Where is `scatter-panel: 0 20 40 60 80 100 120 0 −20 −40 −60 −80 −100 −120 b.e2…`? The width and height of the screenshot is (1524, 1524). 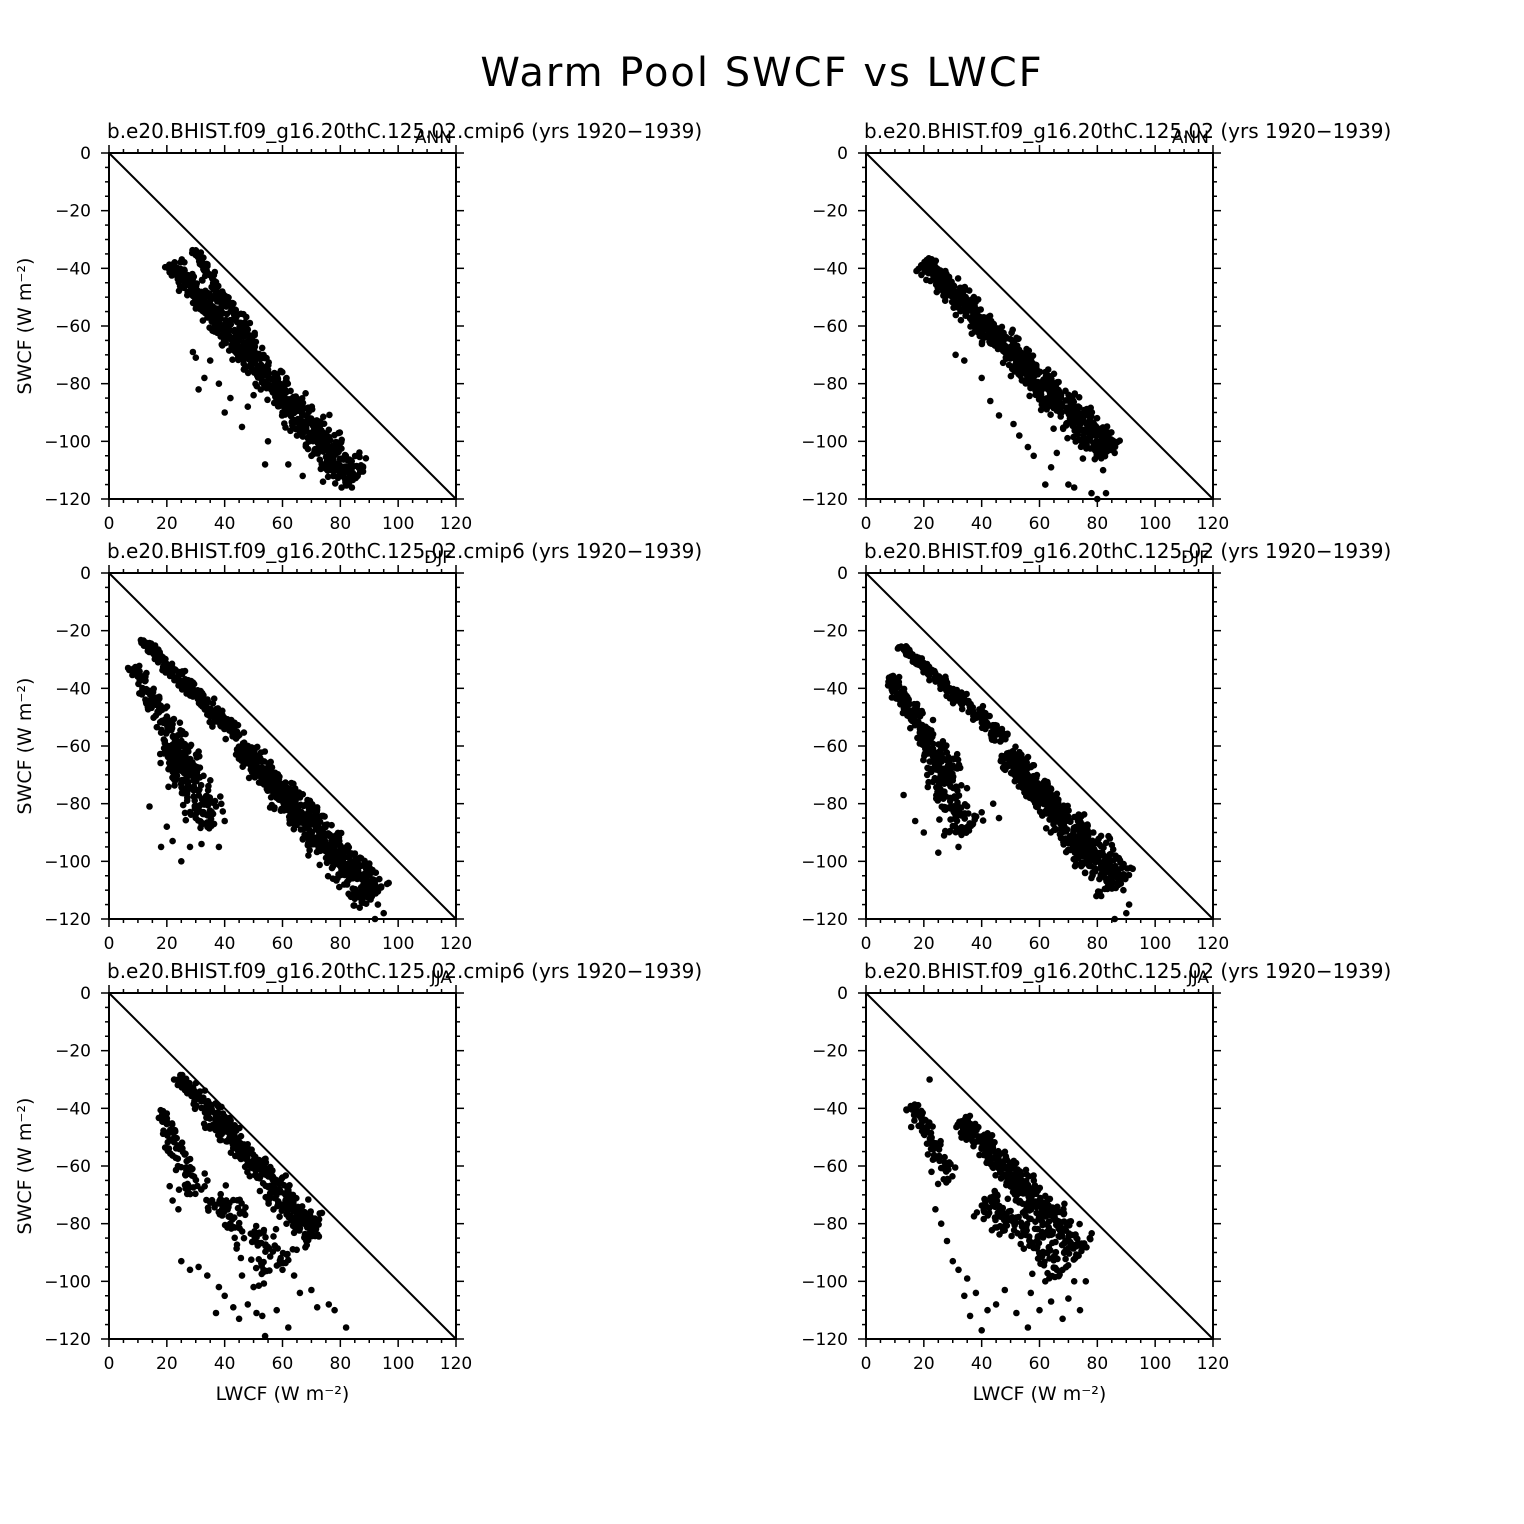 scatter-panel: 0 20 40 60 80 100 120 0 −20 −40 −60 −80 −100 −120 b.e2… is located at coordinates (1096, 326).